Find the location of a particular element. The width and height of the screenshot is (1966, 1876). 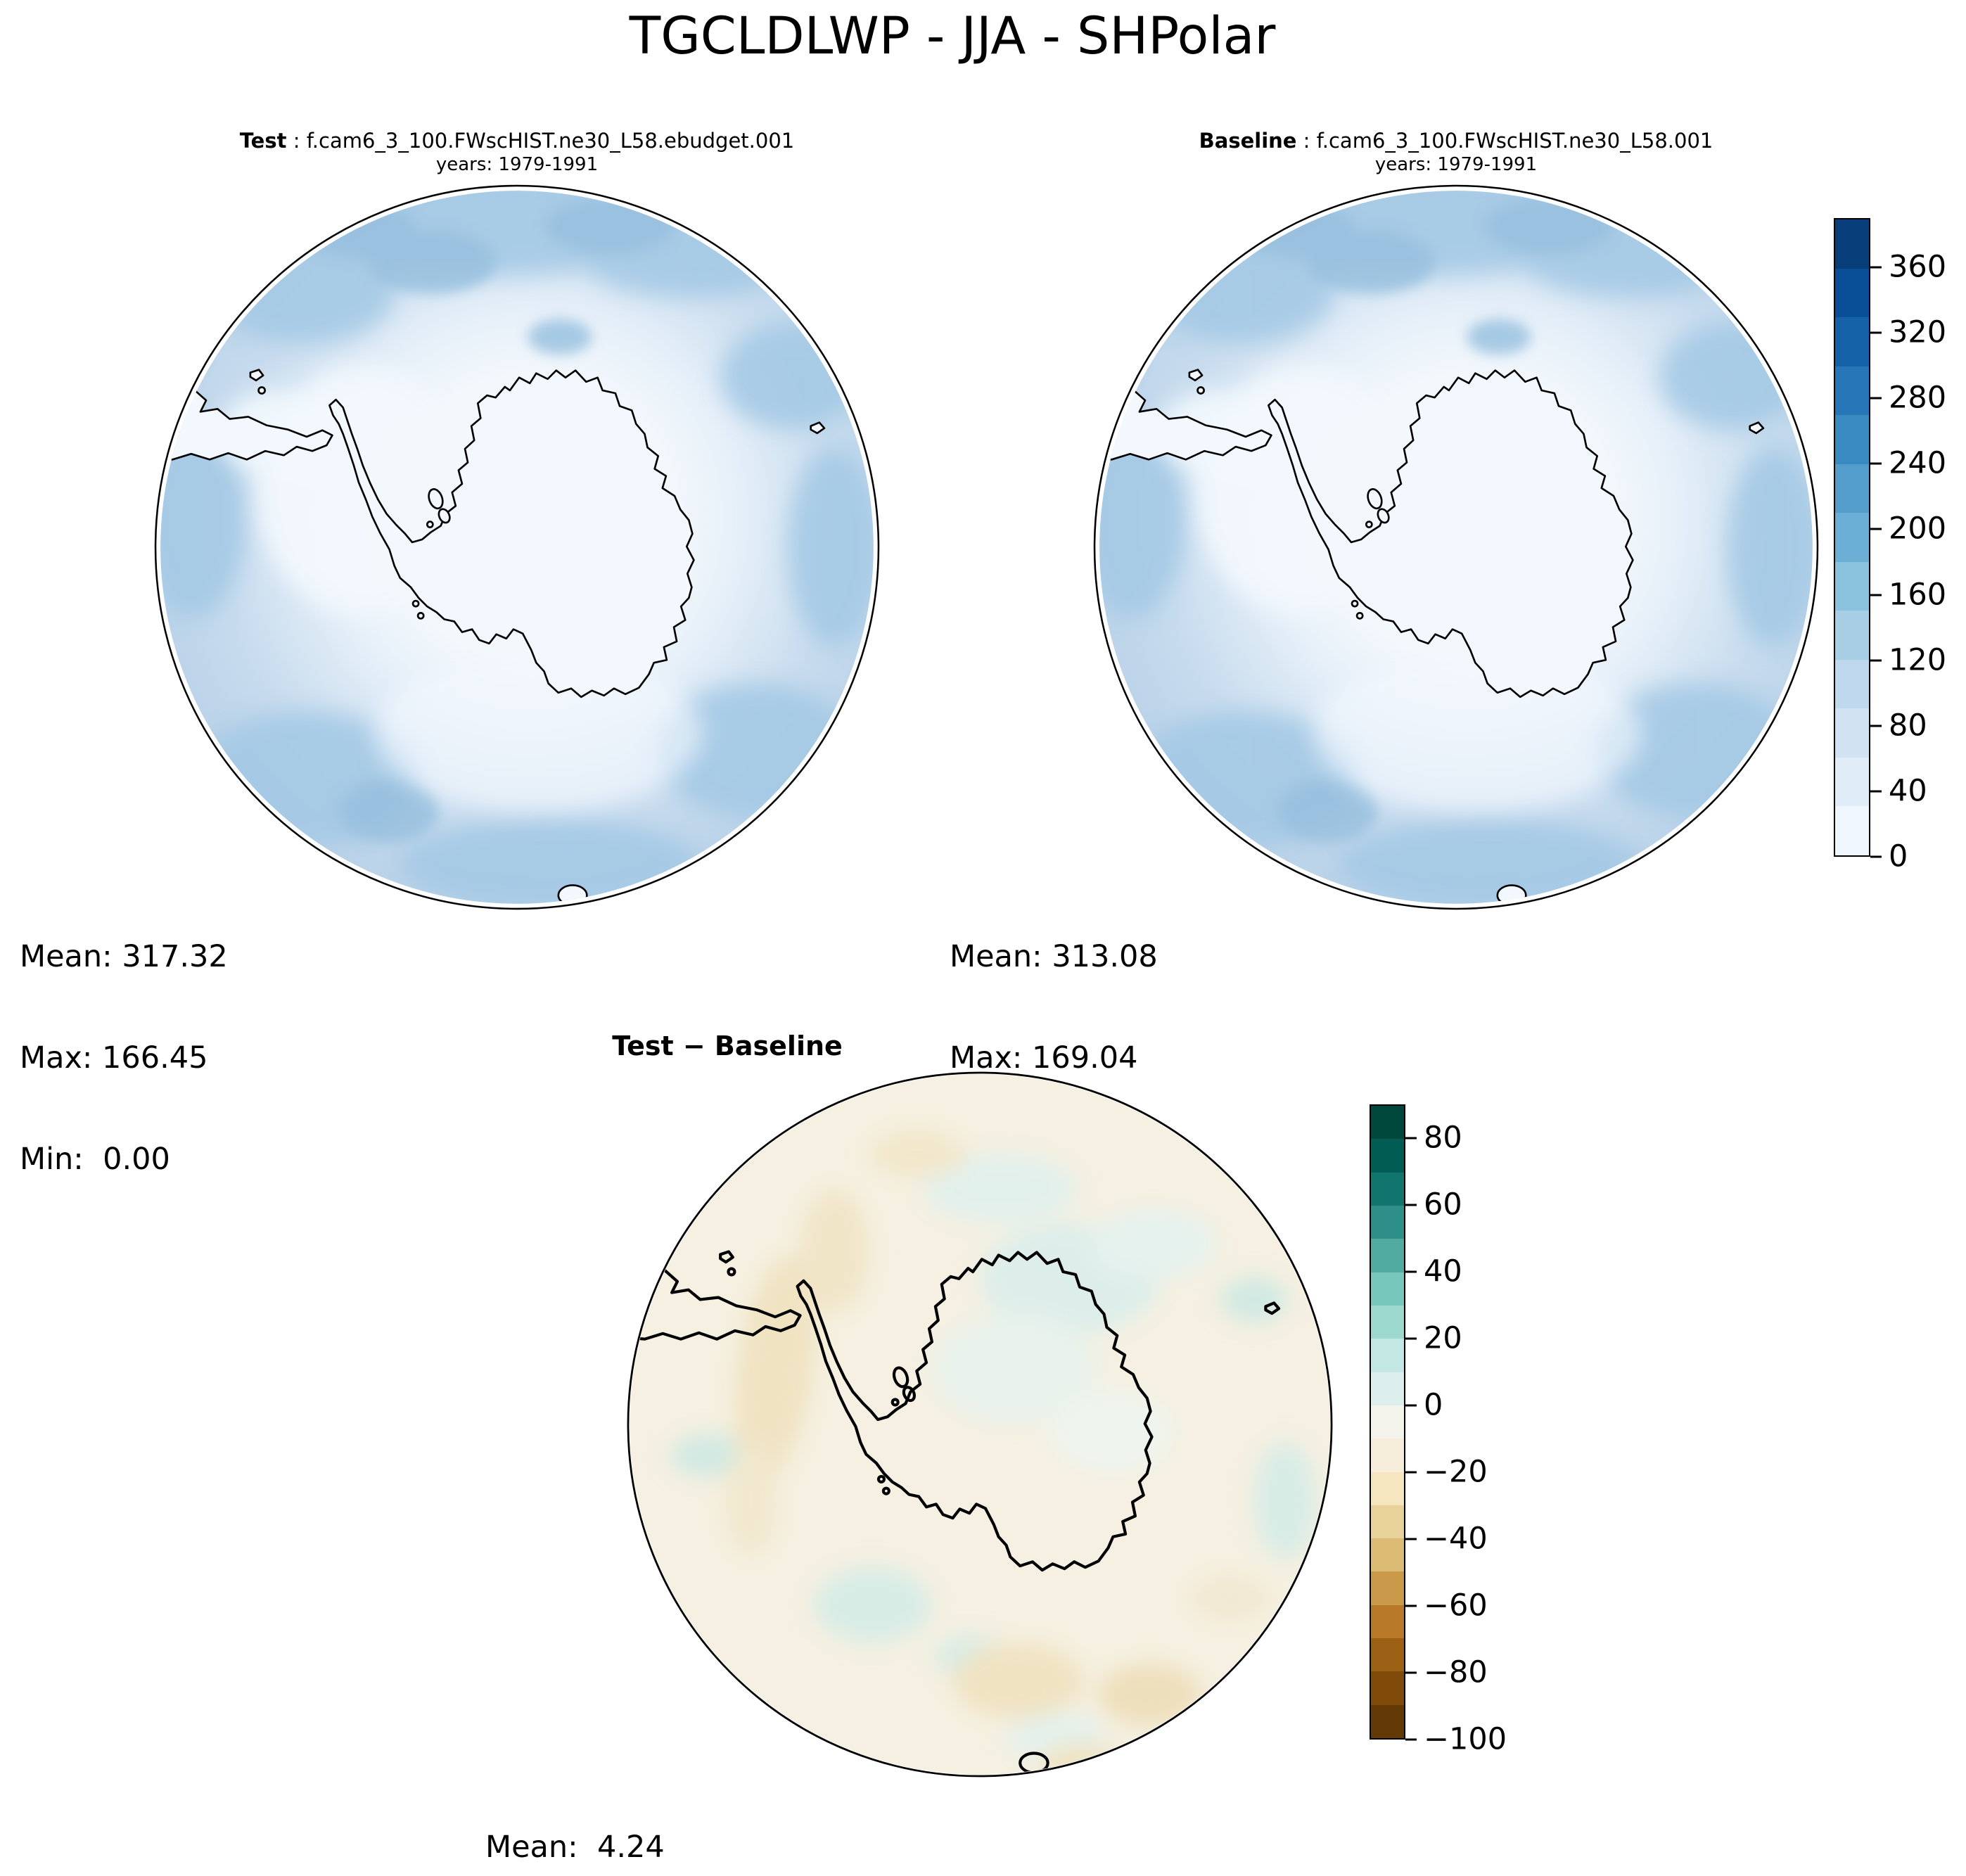

baseline-map-boundary-circle is located at coordinates (1456, 547).